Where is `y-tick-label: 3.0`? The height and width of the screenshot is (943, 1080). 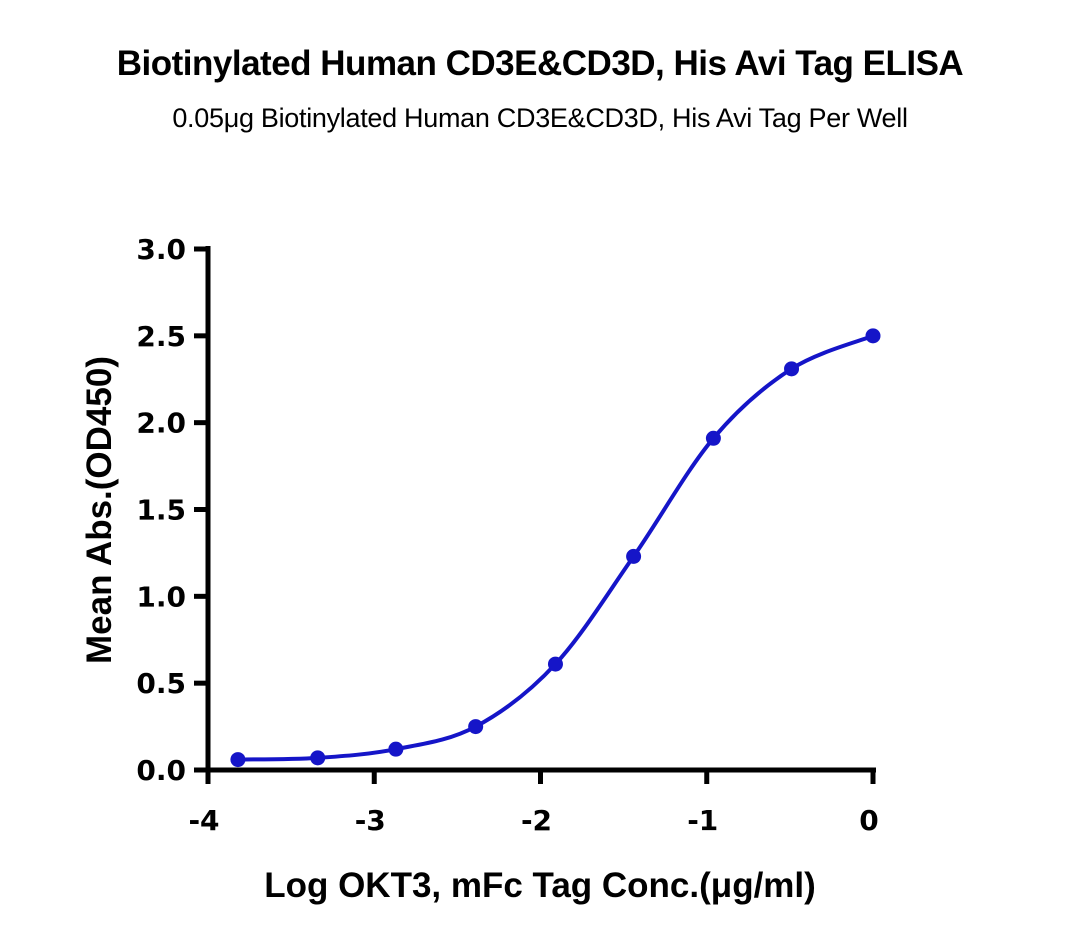
y-tick-label: 3.0 is located at coordinates (161, 249).